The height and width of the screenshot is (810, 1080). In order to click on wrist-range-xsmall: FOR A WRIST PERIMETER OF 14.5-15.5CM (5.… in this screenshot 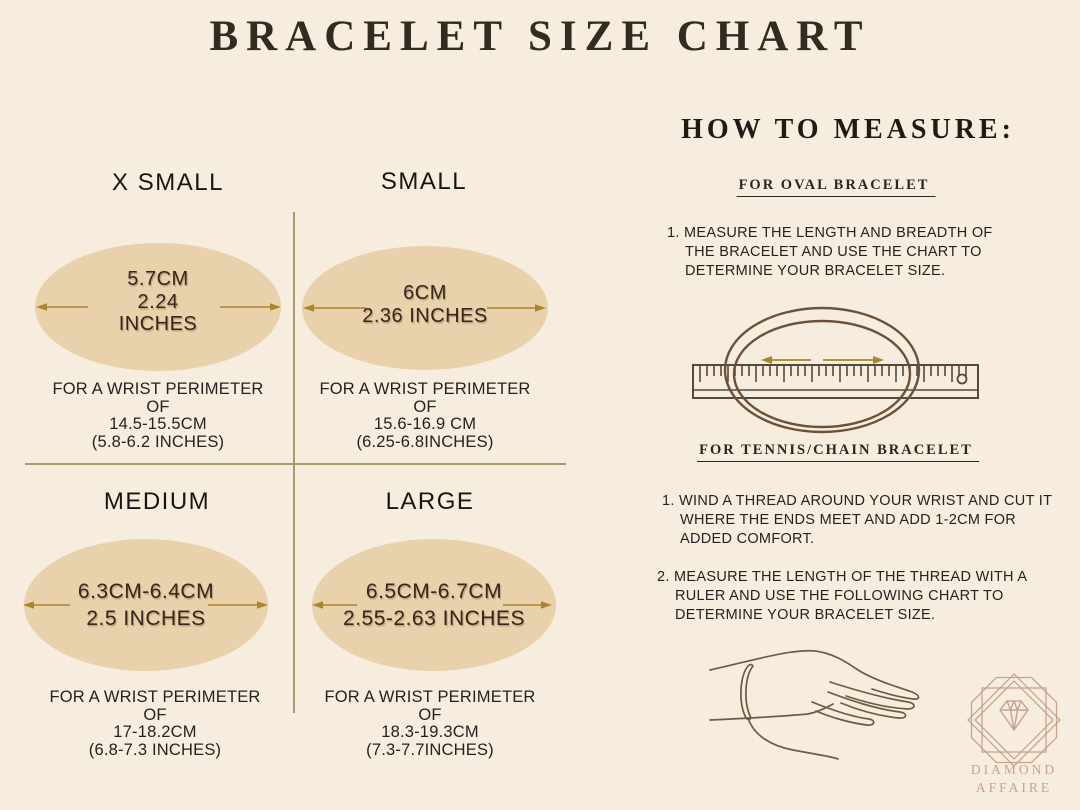, I will do `click(158, 415)`.